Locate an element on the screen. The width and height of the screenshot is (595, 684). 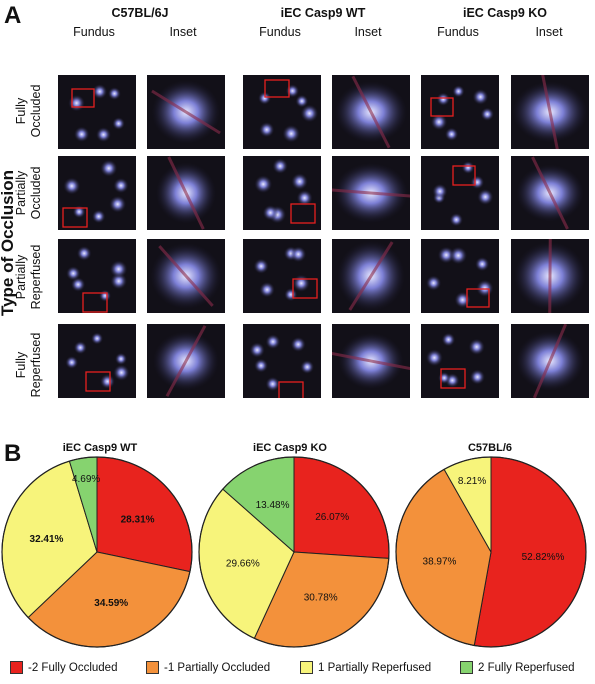
row-label-partially-reperfused: Partially Reperfused is located at coordinates (29, 277).